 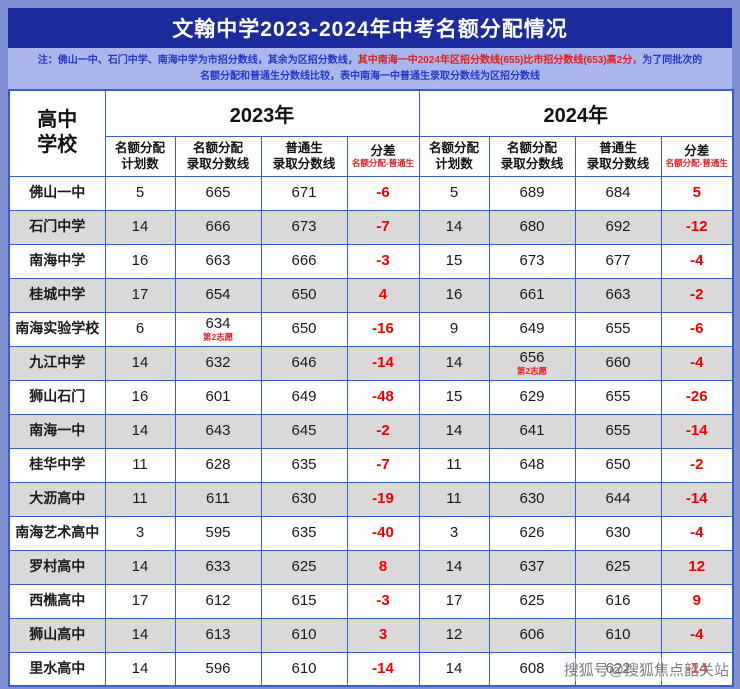 What do you see at coordinates (140, 193) in the screenshot?
I see `plan-2023-cell: 5` at bounding box center [140, 193].